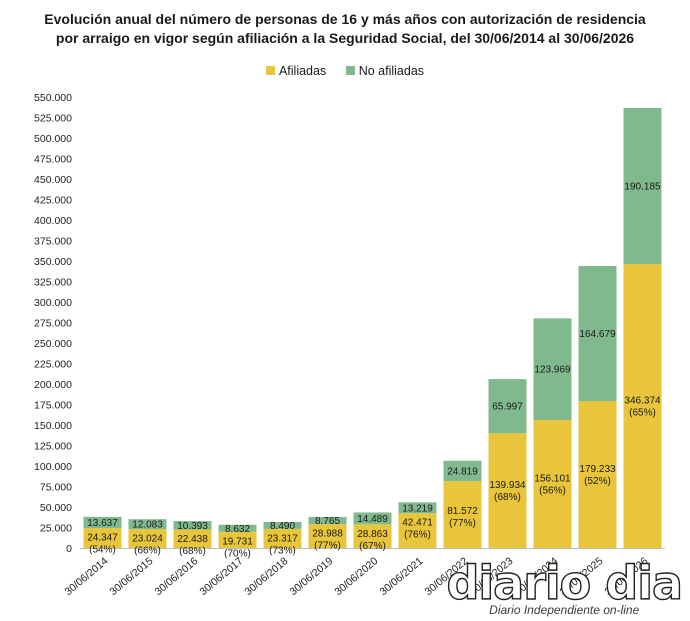 The image size is (690, 621). I want to click on watermark-logo: diario dia, so click(565, 583).